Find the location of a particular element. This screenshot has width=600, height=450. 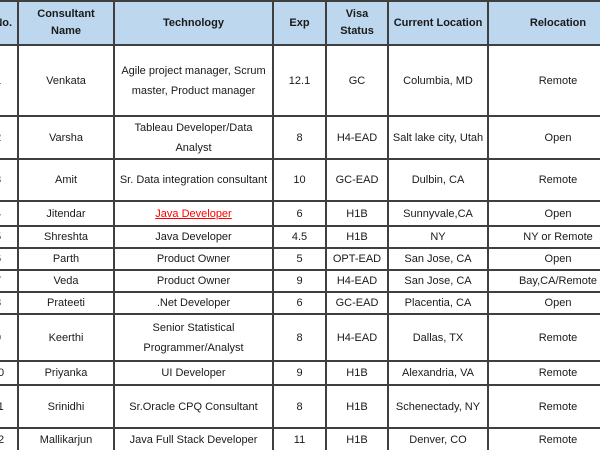

cell-sno: 8 is located at coordinates (9, 303).